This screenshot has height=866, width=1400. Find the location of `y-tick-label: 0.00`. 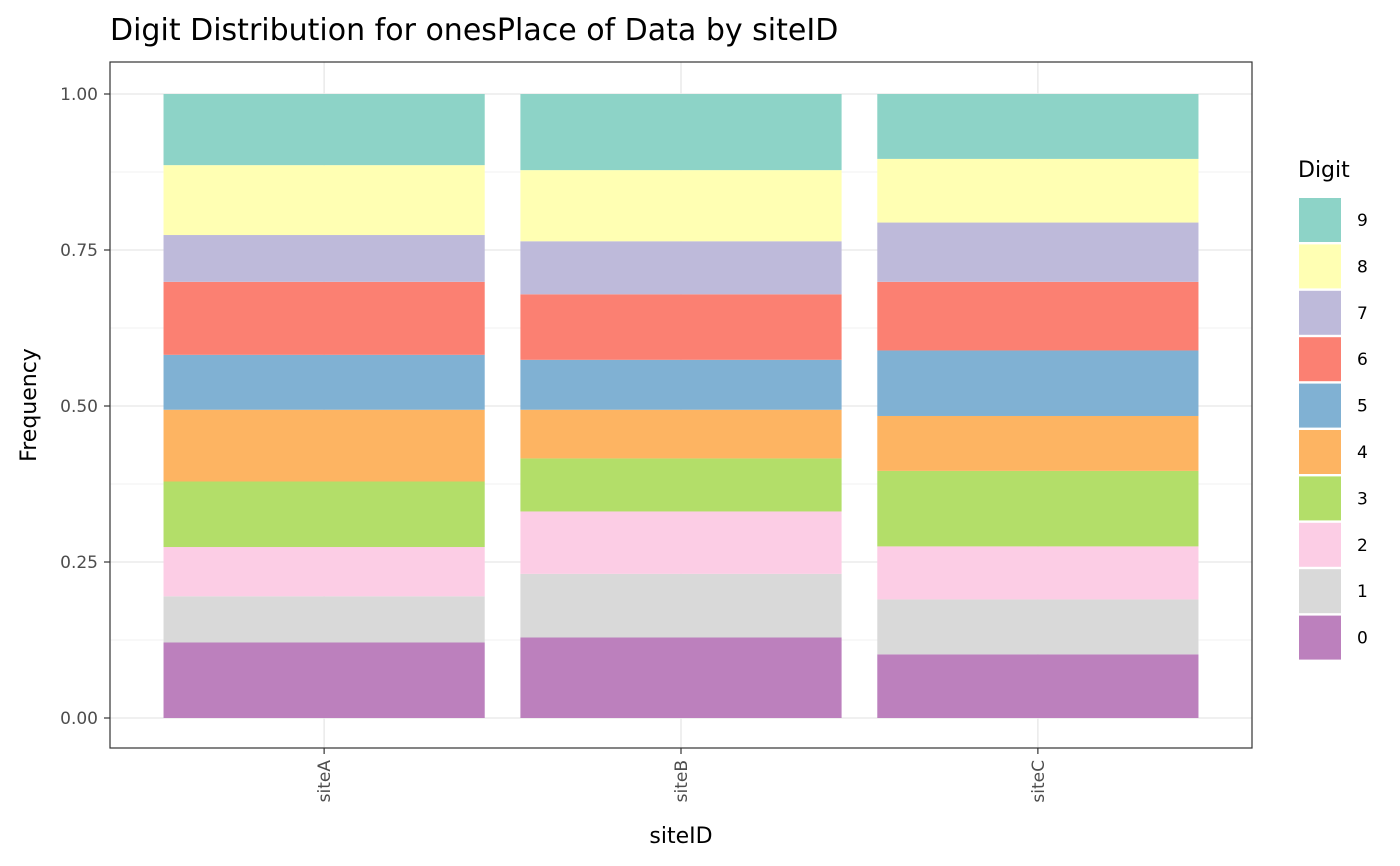

y-tick-label: 0.00 is located at coordinates (79, 719).